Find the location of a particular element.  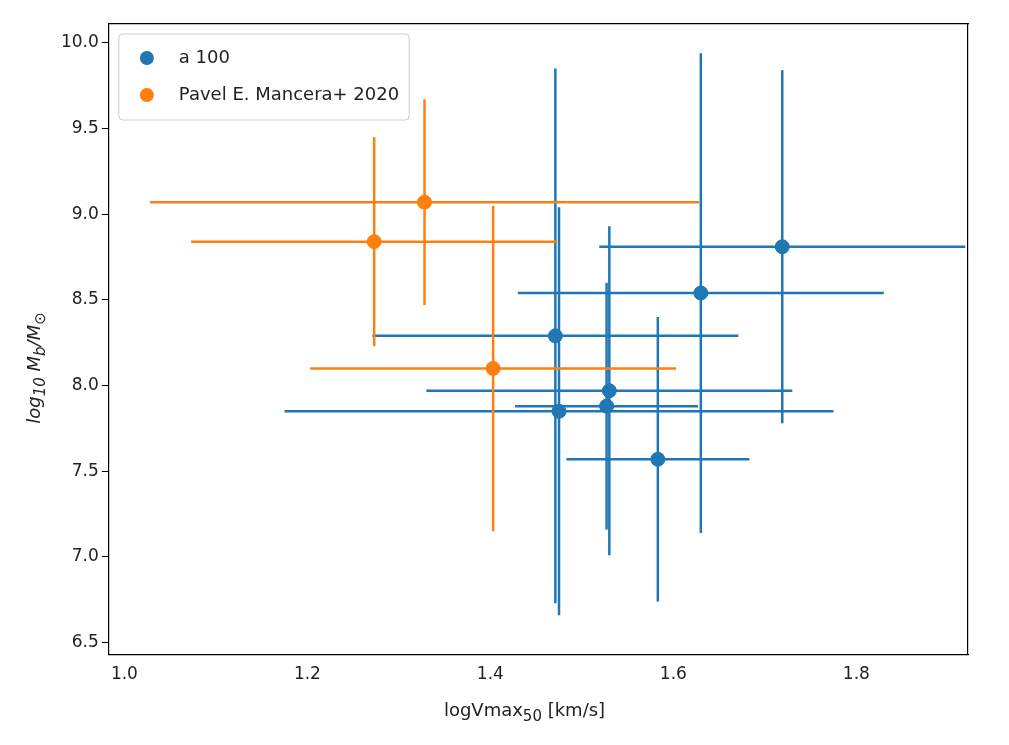

x-tick-label: 1.2 is located at coordinates (307, 673).